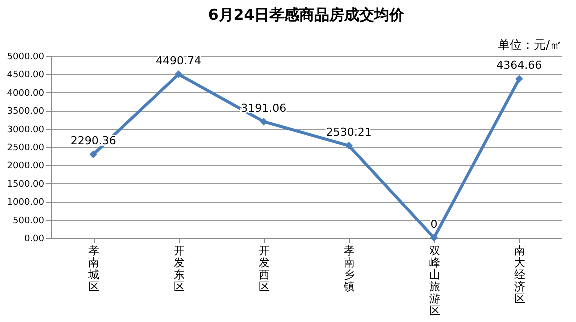 Image resolution: width=576 pixels, height=322 pixels. I want to click on y-tick-label: 5000.00, so click(26, 57).